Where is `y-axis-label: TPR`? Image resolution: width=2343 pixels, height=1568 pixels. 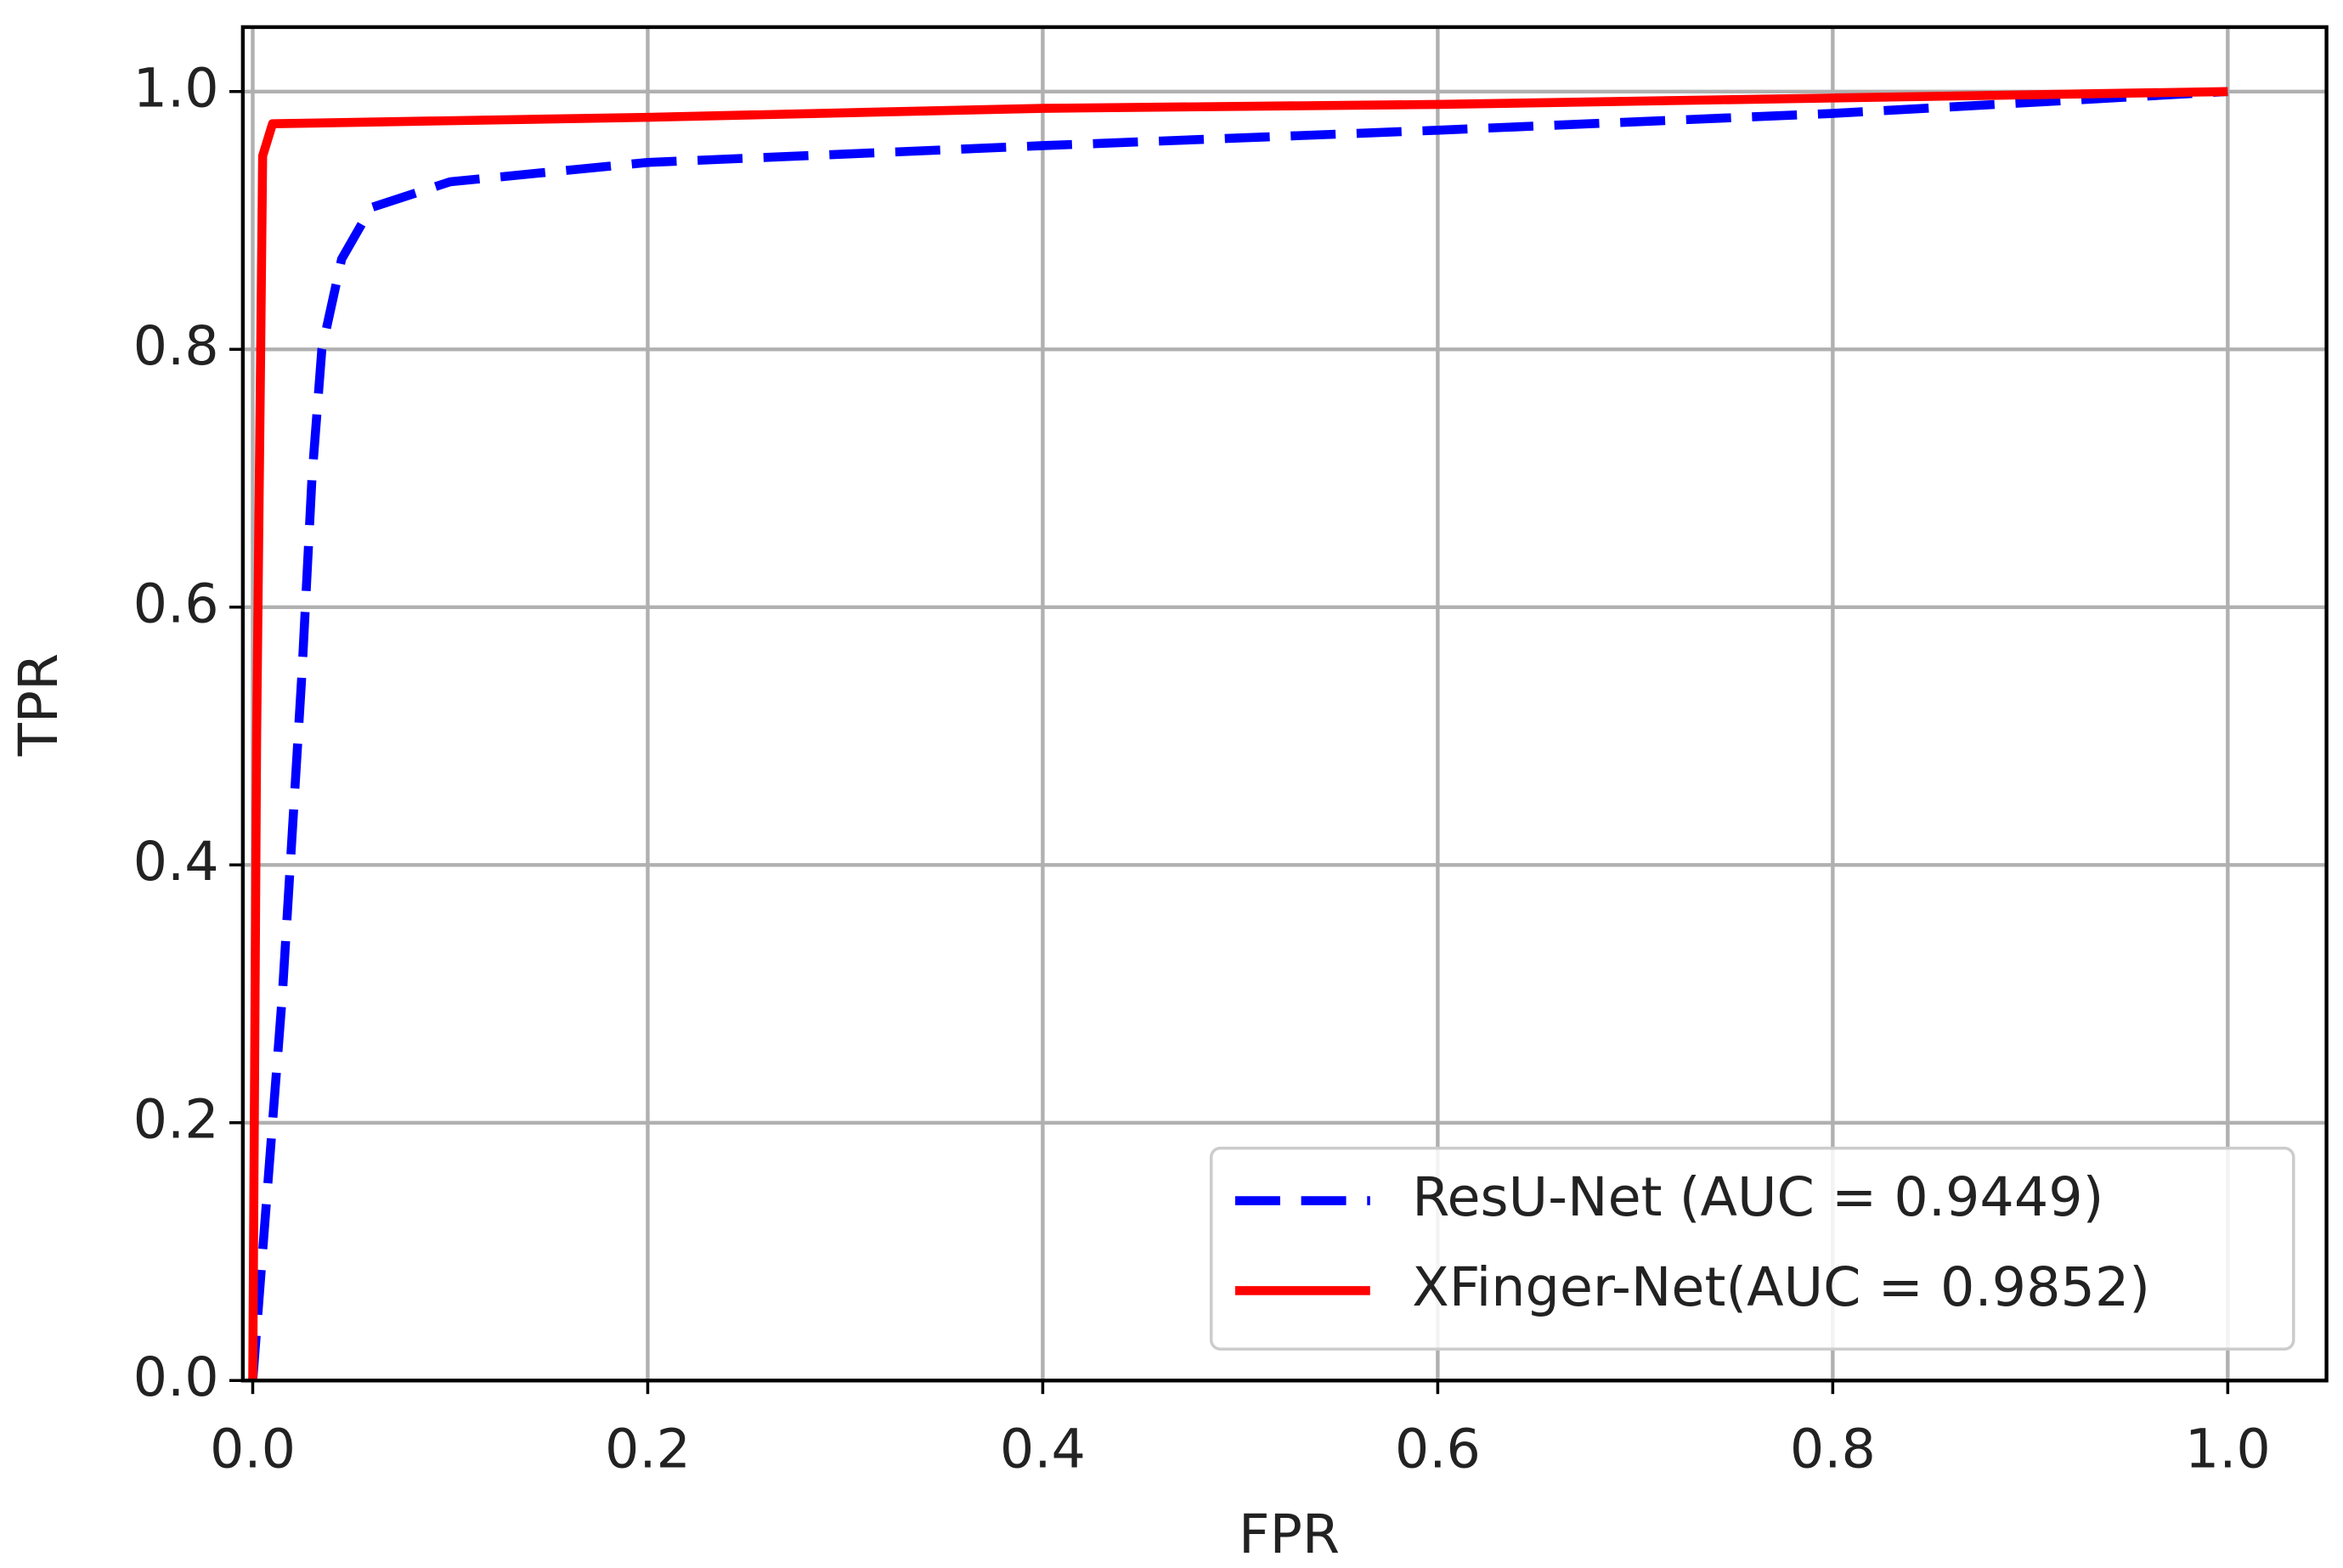
y-axis-label: TPR is located at coordinates (38, 705).